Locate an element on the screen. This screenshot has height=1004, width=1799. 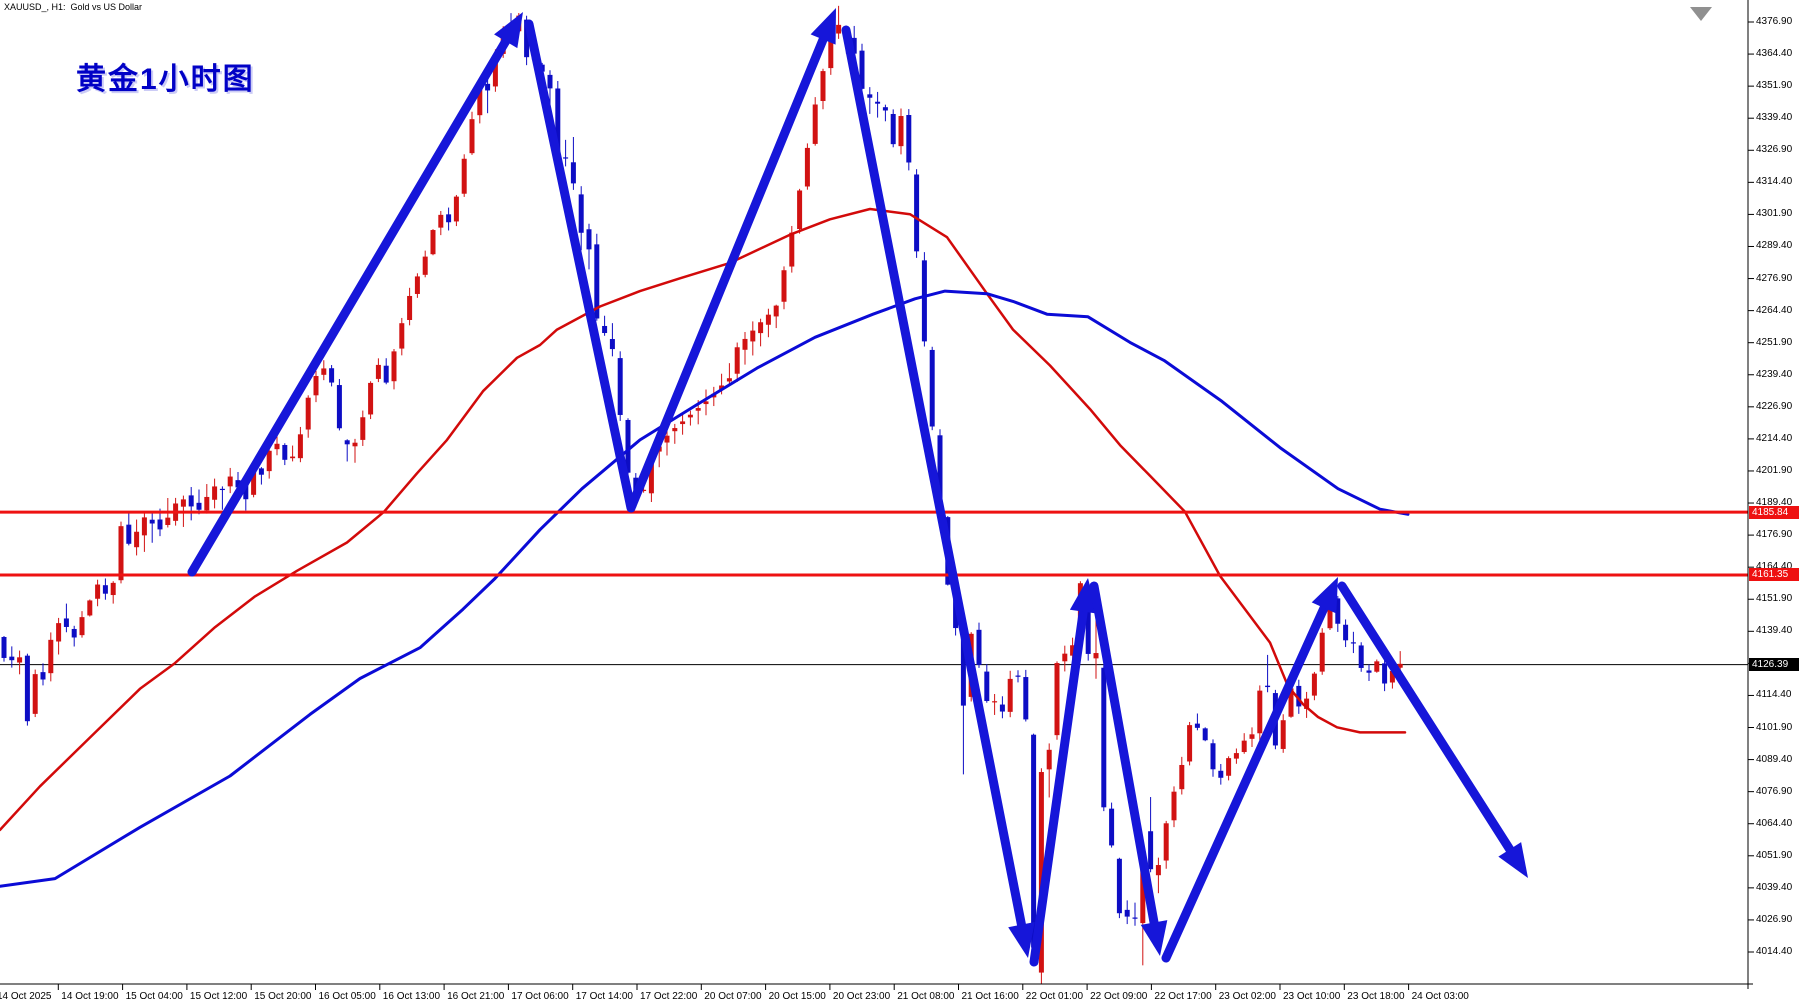
x-axis-label: 15 Oct 04:00 is located at coordinates (154, 996).